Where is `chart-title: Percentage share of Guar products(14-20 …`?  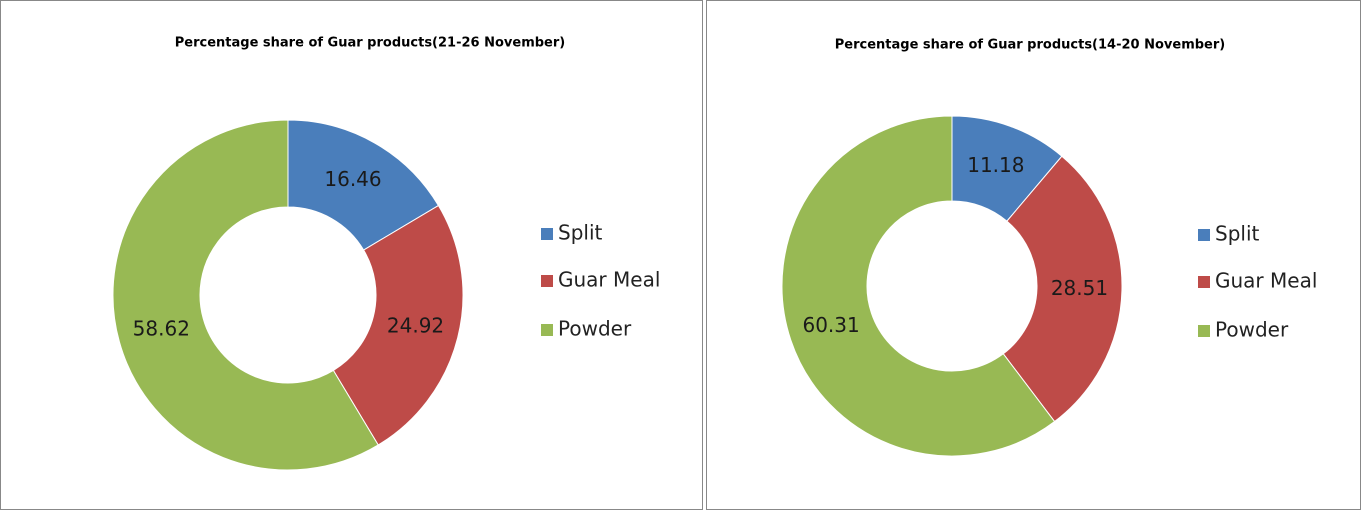
chart-title: Percentage share of Guar products(14-20 … is located at coordinates (1030, 45).